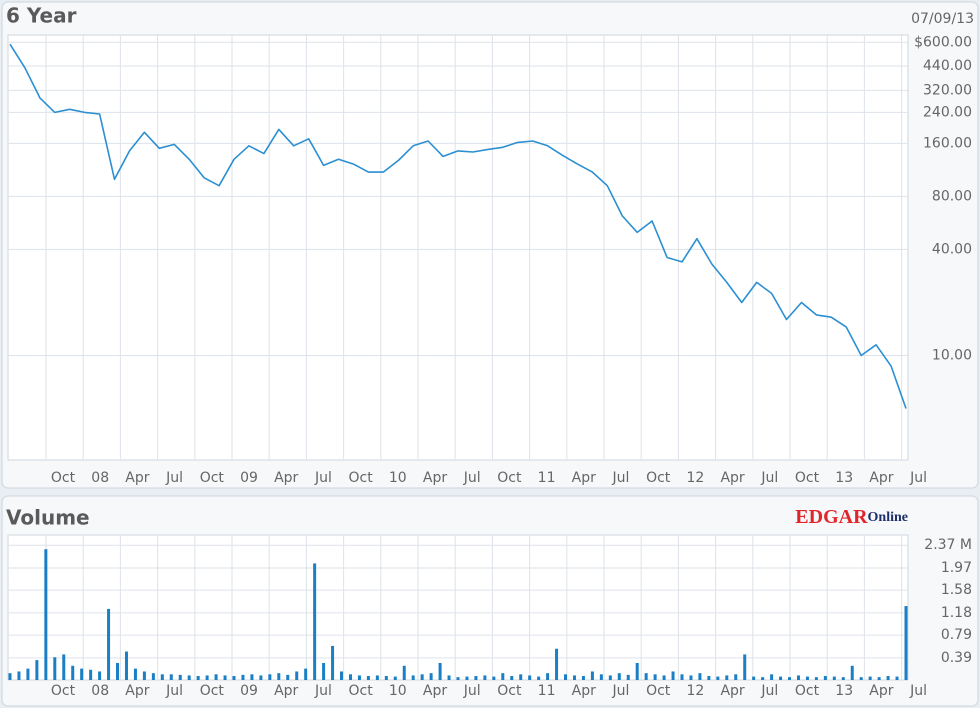  What do you see at coordinates (956, 635) in the screenshot?
I see `y-tick-label: 0.79` at bounding box center [956, 635].